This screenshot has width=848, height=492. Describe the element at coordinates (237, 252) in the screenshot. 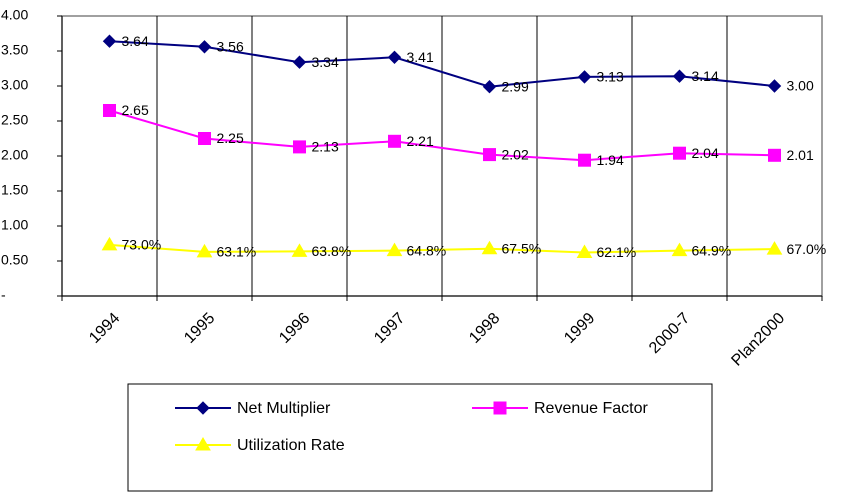

I see `data-label: 63.1%` at that location.